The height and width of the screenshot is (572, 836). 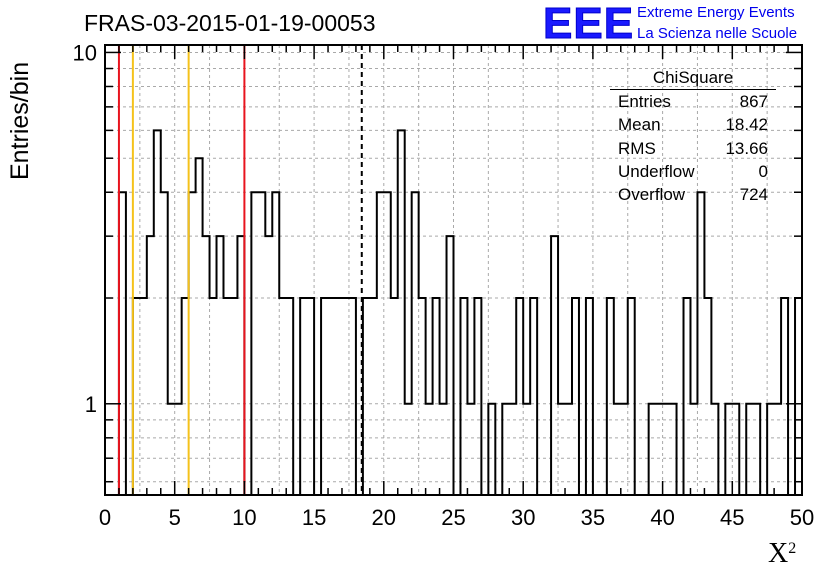 What do you see at coordinates (644, 101) in the screenshot?
I see `stats-label: Entries` at bounding box center [644, 101].